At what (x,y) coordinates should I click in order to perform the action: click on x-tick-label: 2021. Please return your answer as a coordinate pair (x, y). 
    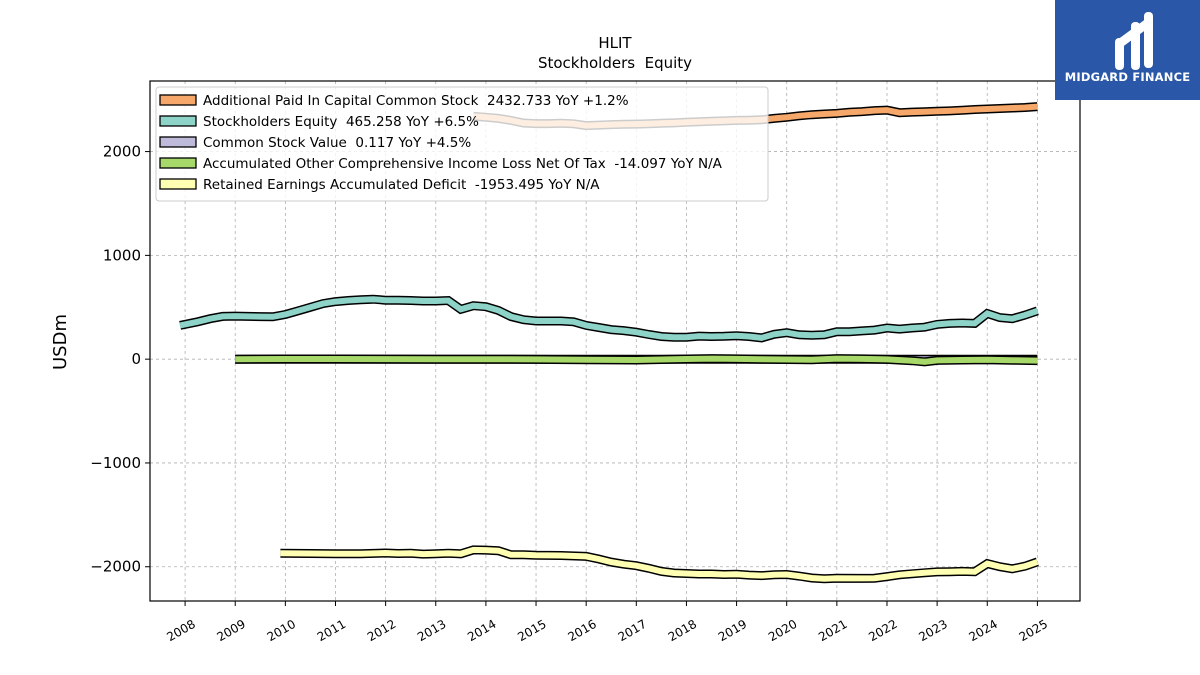
    Looking at the image, I should click on (832, 630).